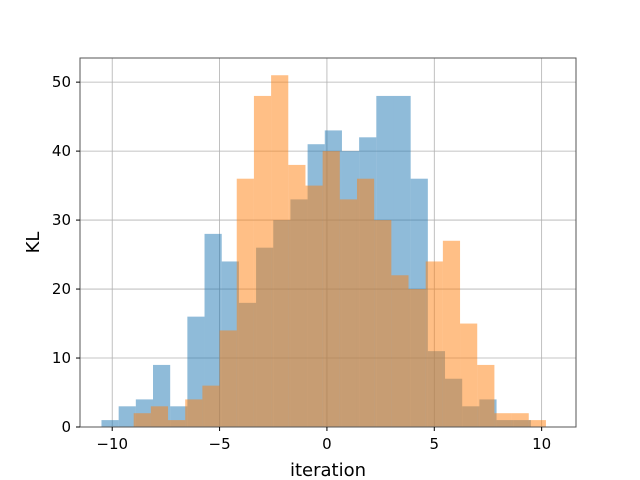  Describe the element at coordinates (327, 444) in the screenshot. I see `x-tick-label: 0` at that location.